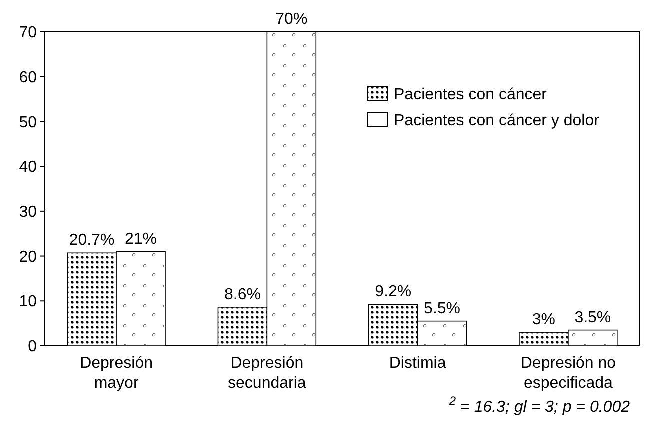  I want to click on legend-label: Pacientes con cáncer y dolor, so click(497, 121).